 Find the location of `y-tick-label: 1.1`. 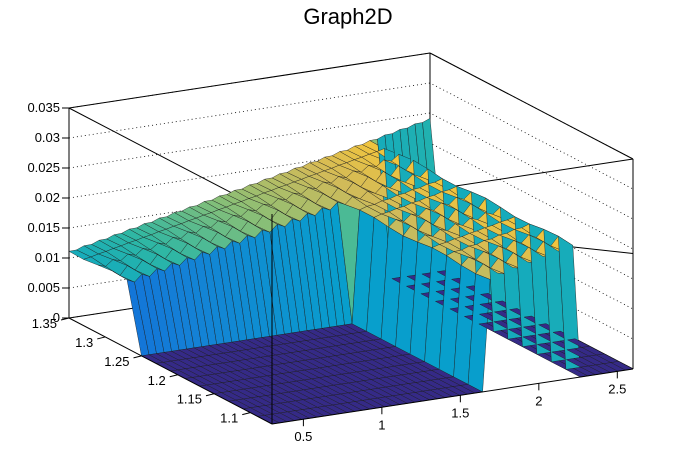

y-tick-label: 1.1 is located at coordinates (229, 418).